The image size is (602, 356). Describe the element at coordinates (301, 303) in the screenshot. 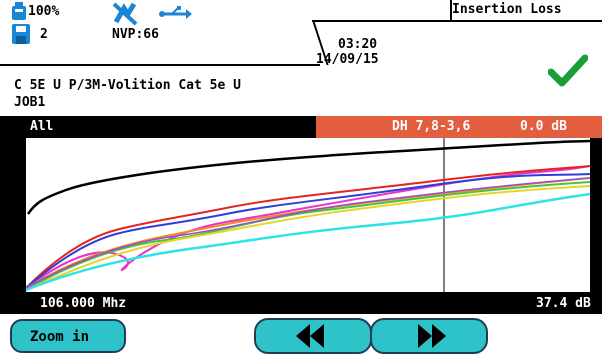

I see `cursor-readout-bar` at that location.